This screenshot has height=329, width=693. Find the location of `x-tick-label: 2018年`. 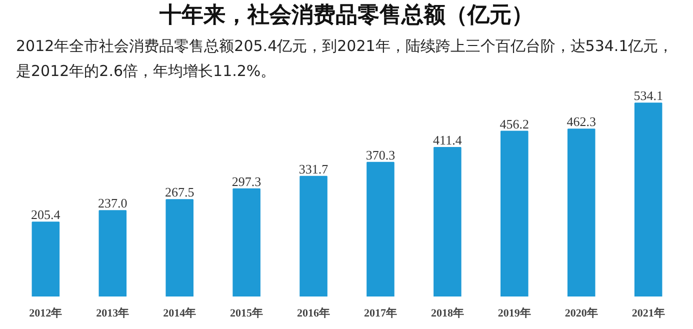

x-tick-label: 2018年 is located at coordinates (447, 313).